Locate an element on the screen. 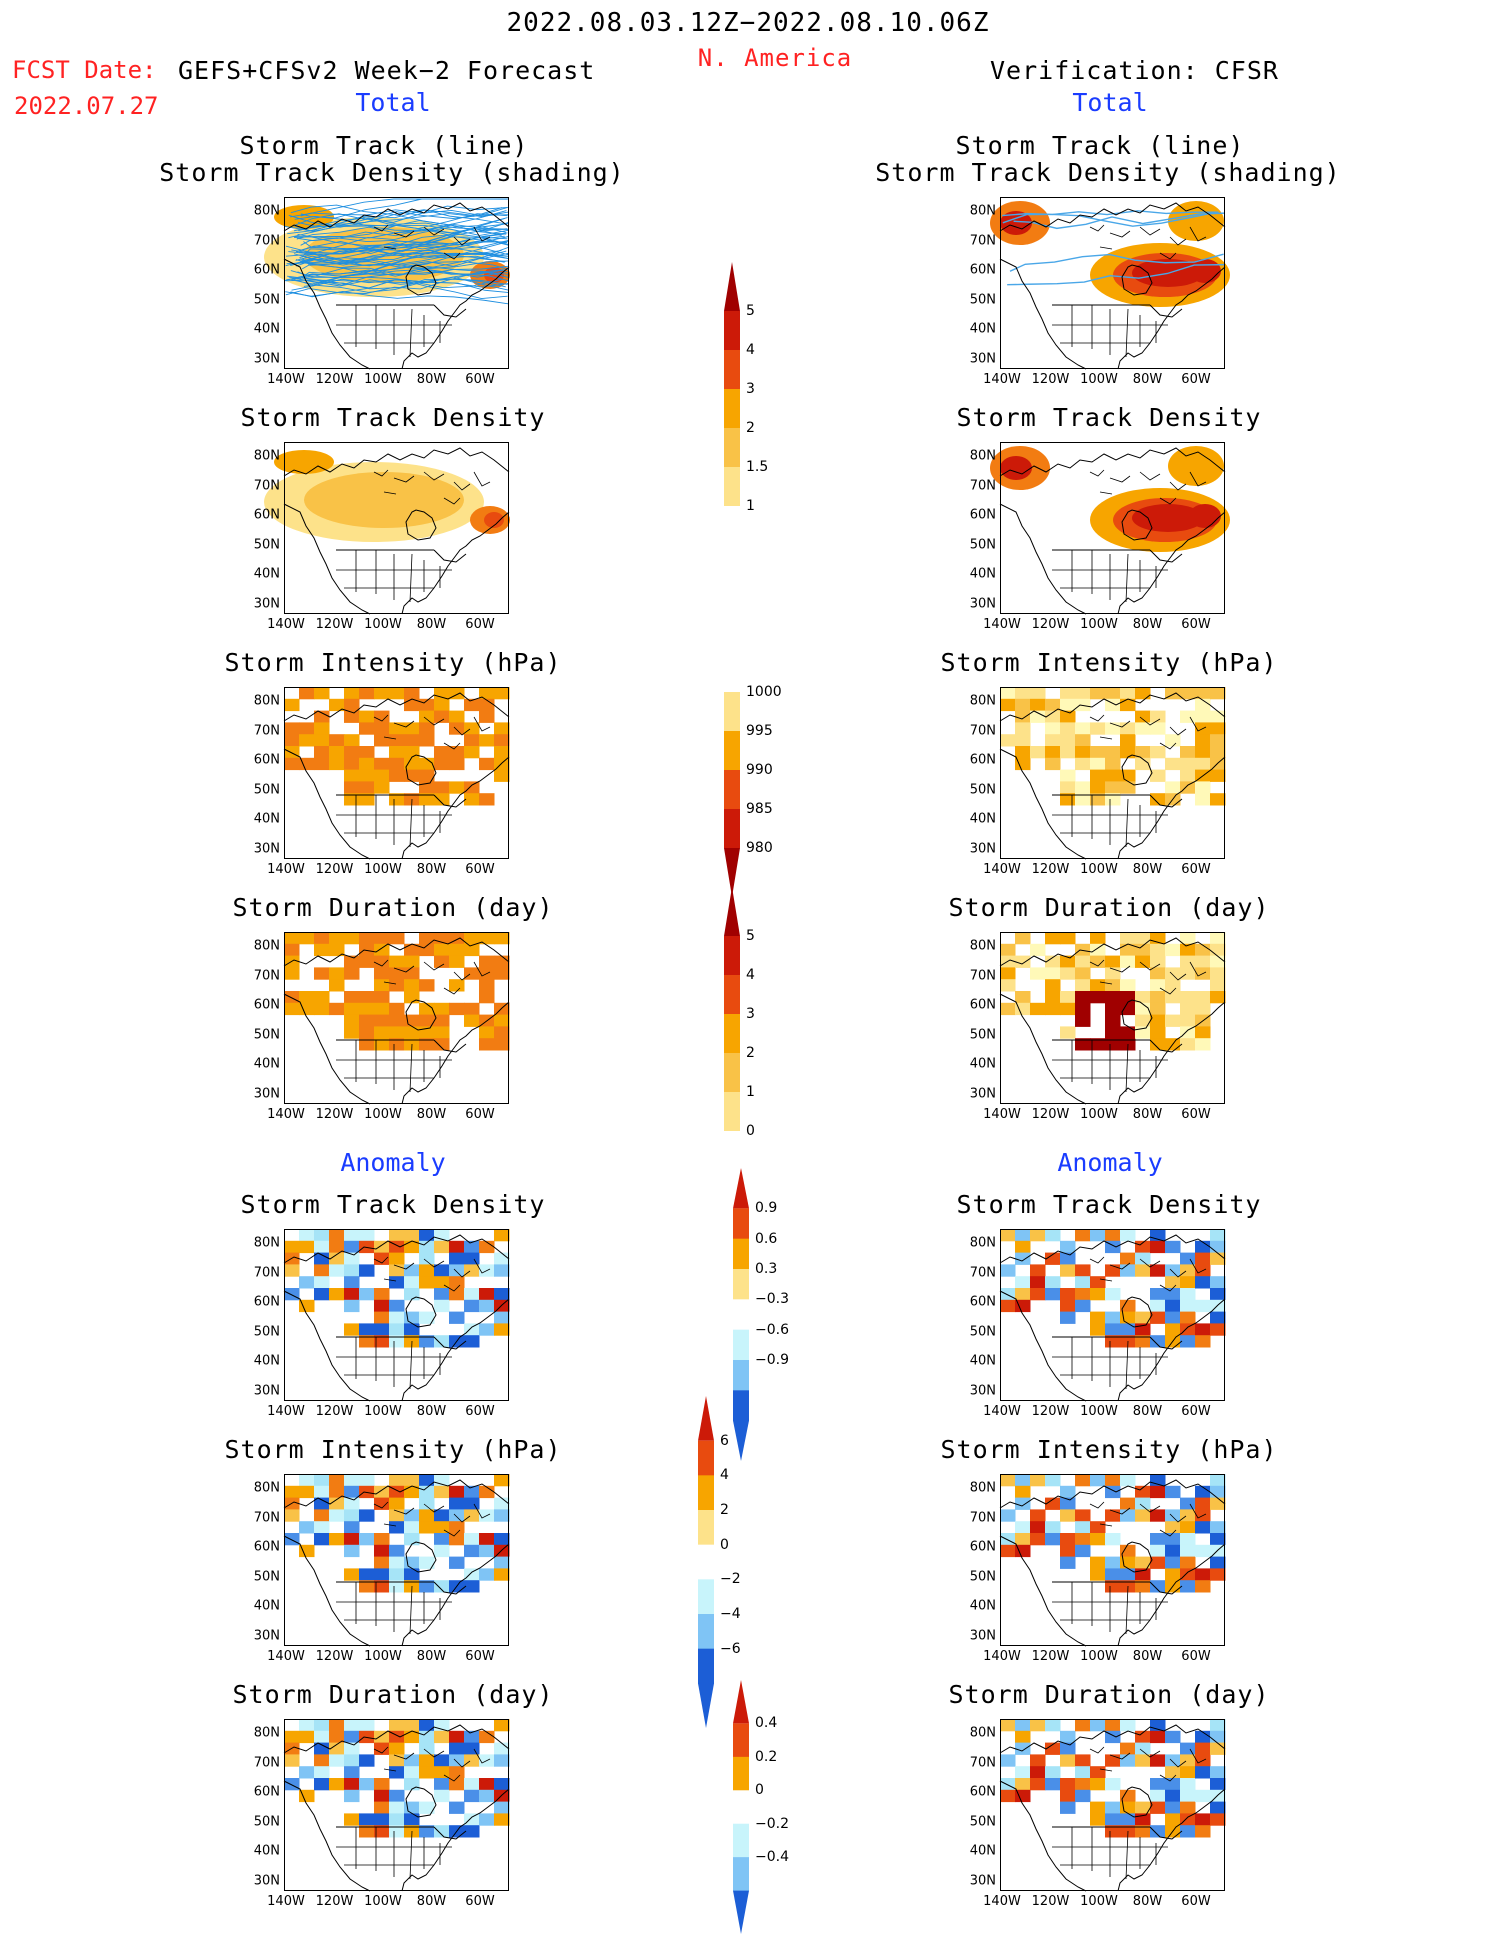 The height and width of the screenshot is (1934, 1487). lon-tick-label: 120W is located at coordinates (1050, 624).